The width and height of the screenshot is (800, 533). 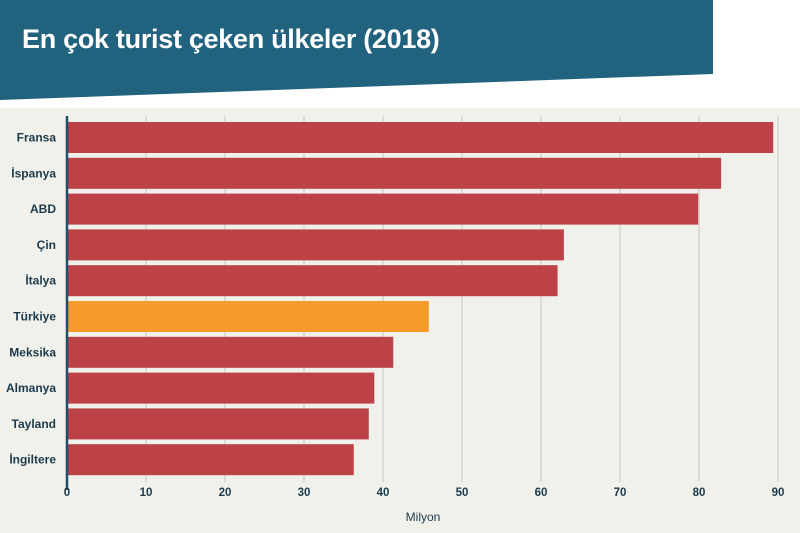 What do you see at coordinates (31, 388) in the screenshot?
I see `category-label: Almanya` at bounding box center [31, 388].